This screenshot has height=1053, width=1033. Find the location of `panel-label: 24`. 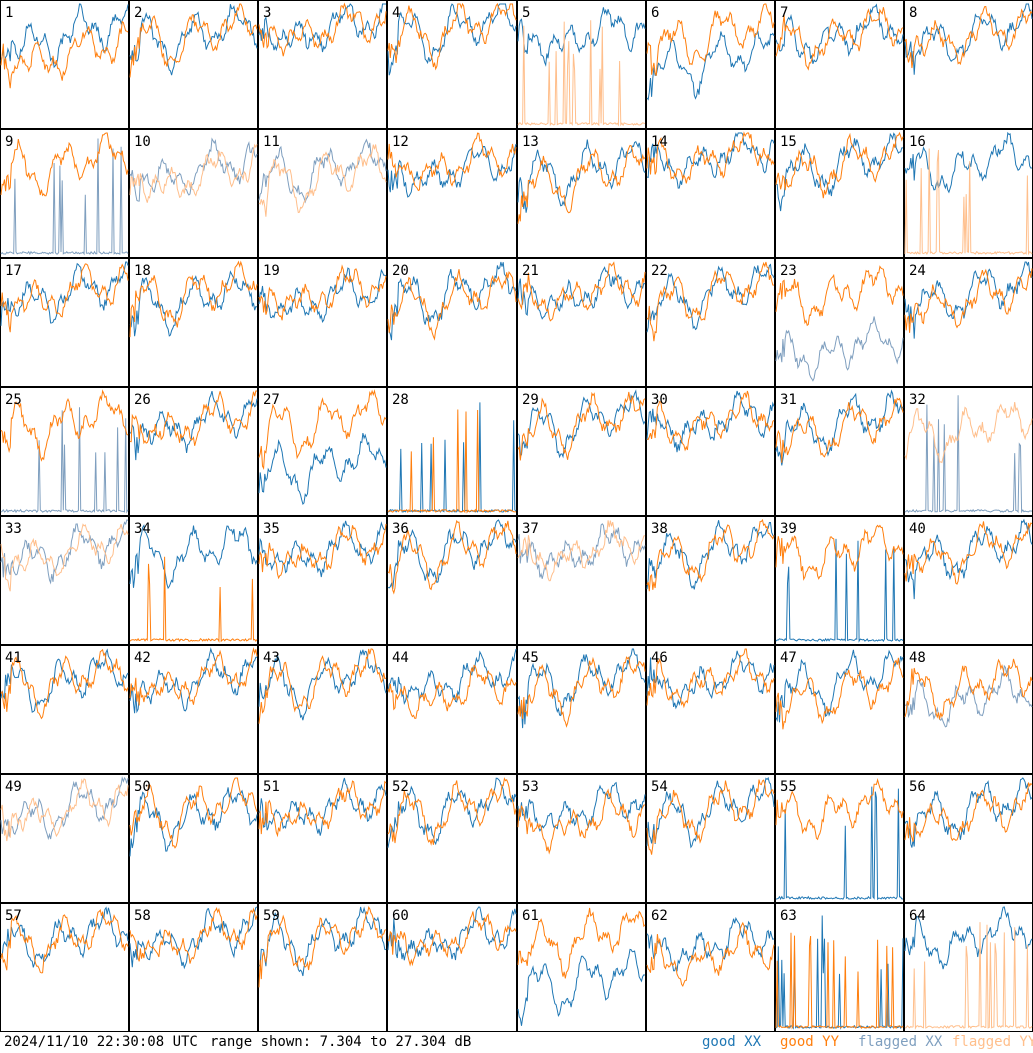

panel-label: 24 is located at coordinates (917, 271).